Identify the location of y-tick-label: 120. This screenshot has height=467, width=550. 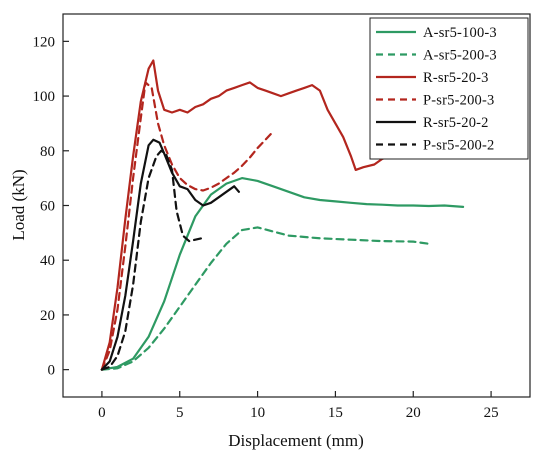
(44, 42).